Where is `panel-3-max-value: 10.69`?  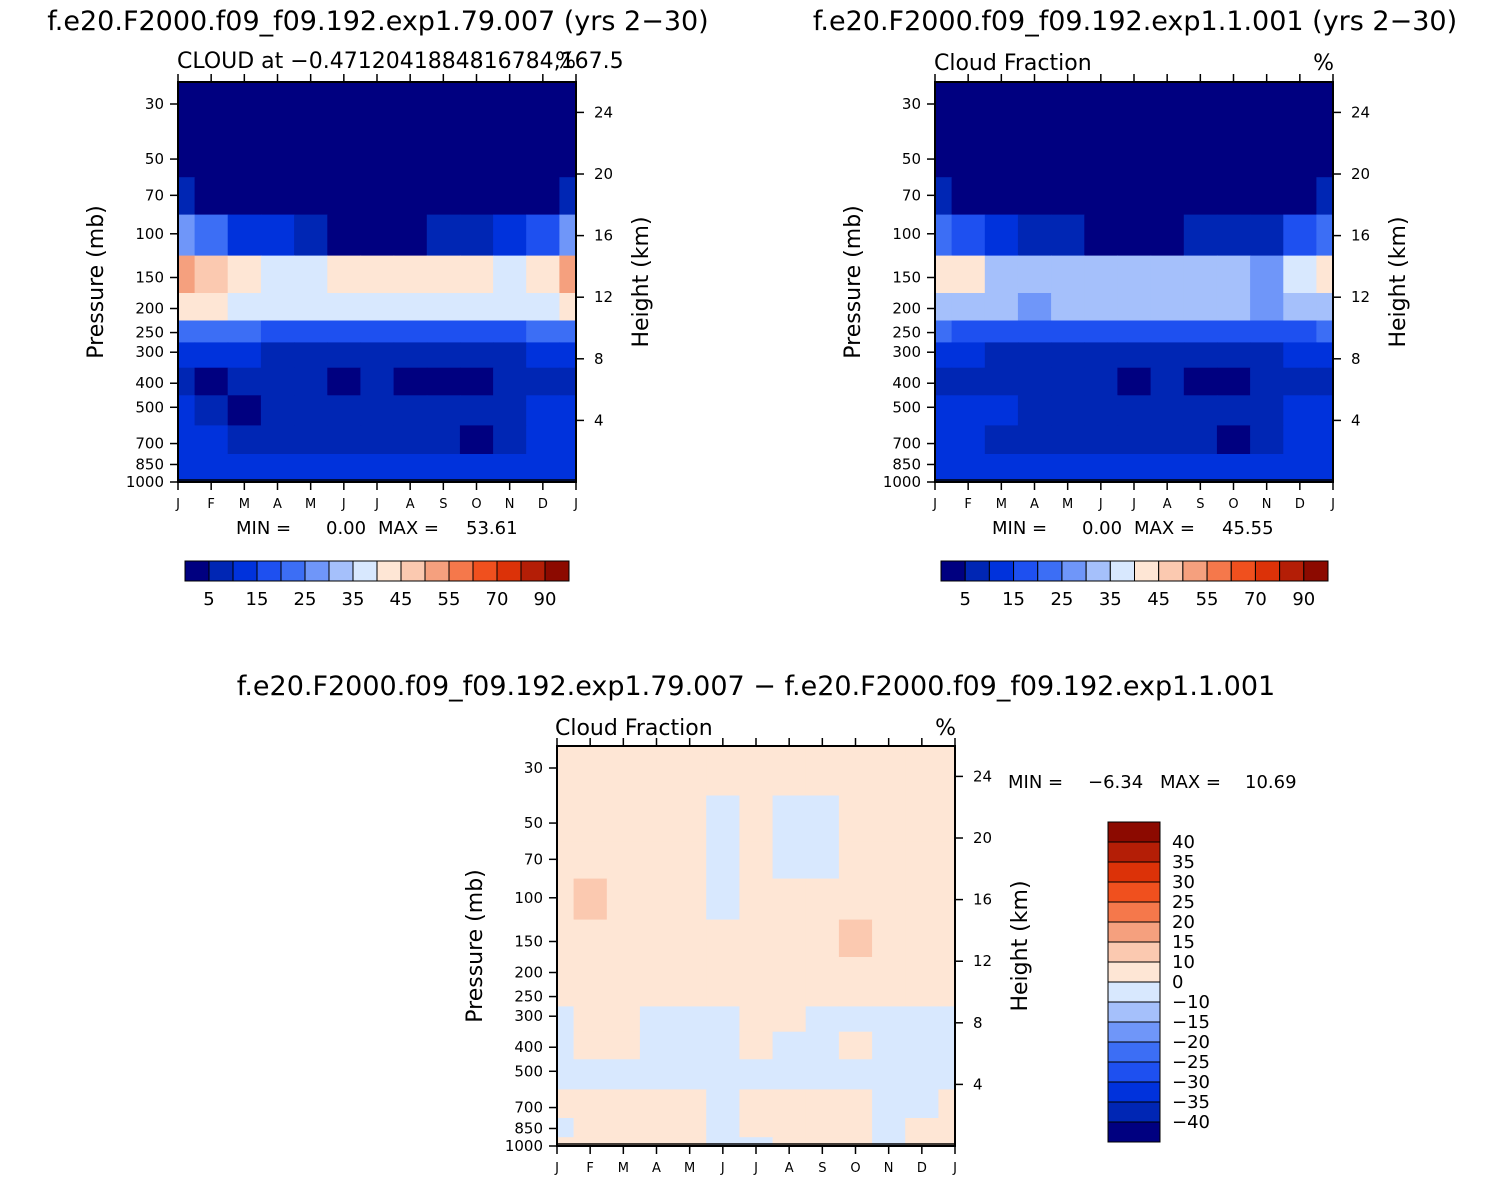 panel-3-max-value: 10.69 is located at coordinates (1271, 782).